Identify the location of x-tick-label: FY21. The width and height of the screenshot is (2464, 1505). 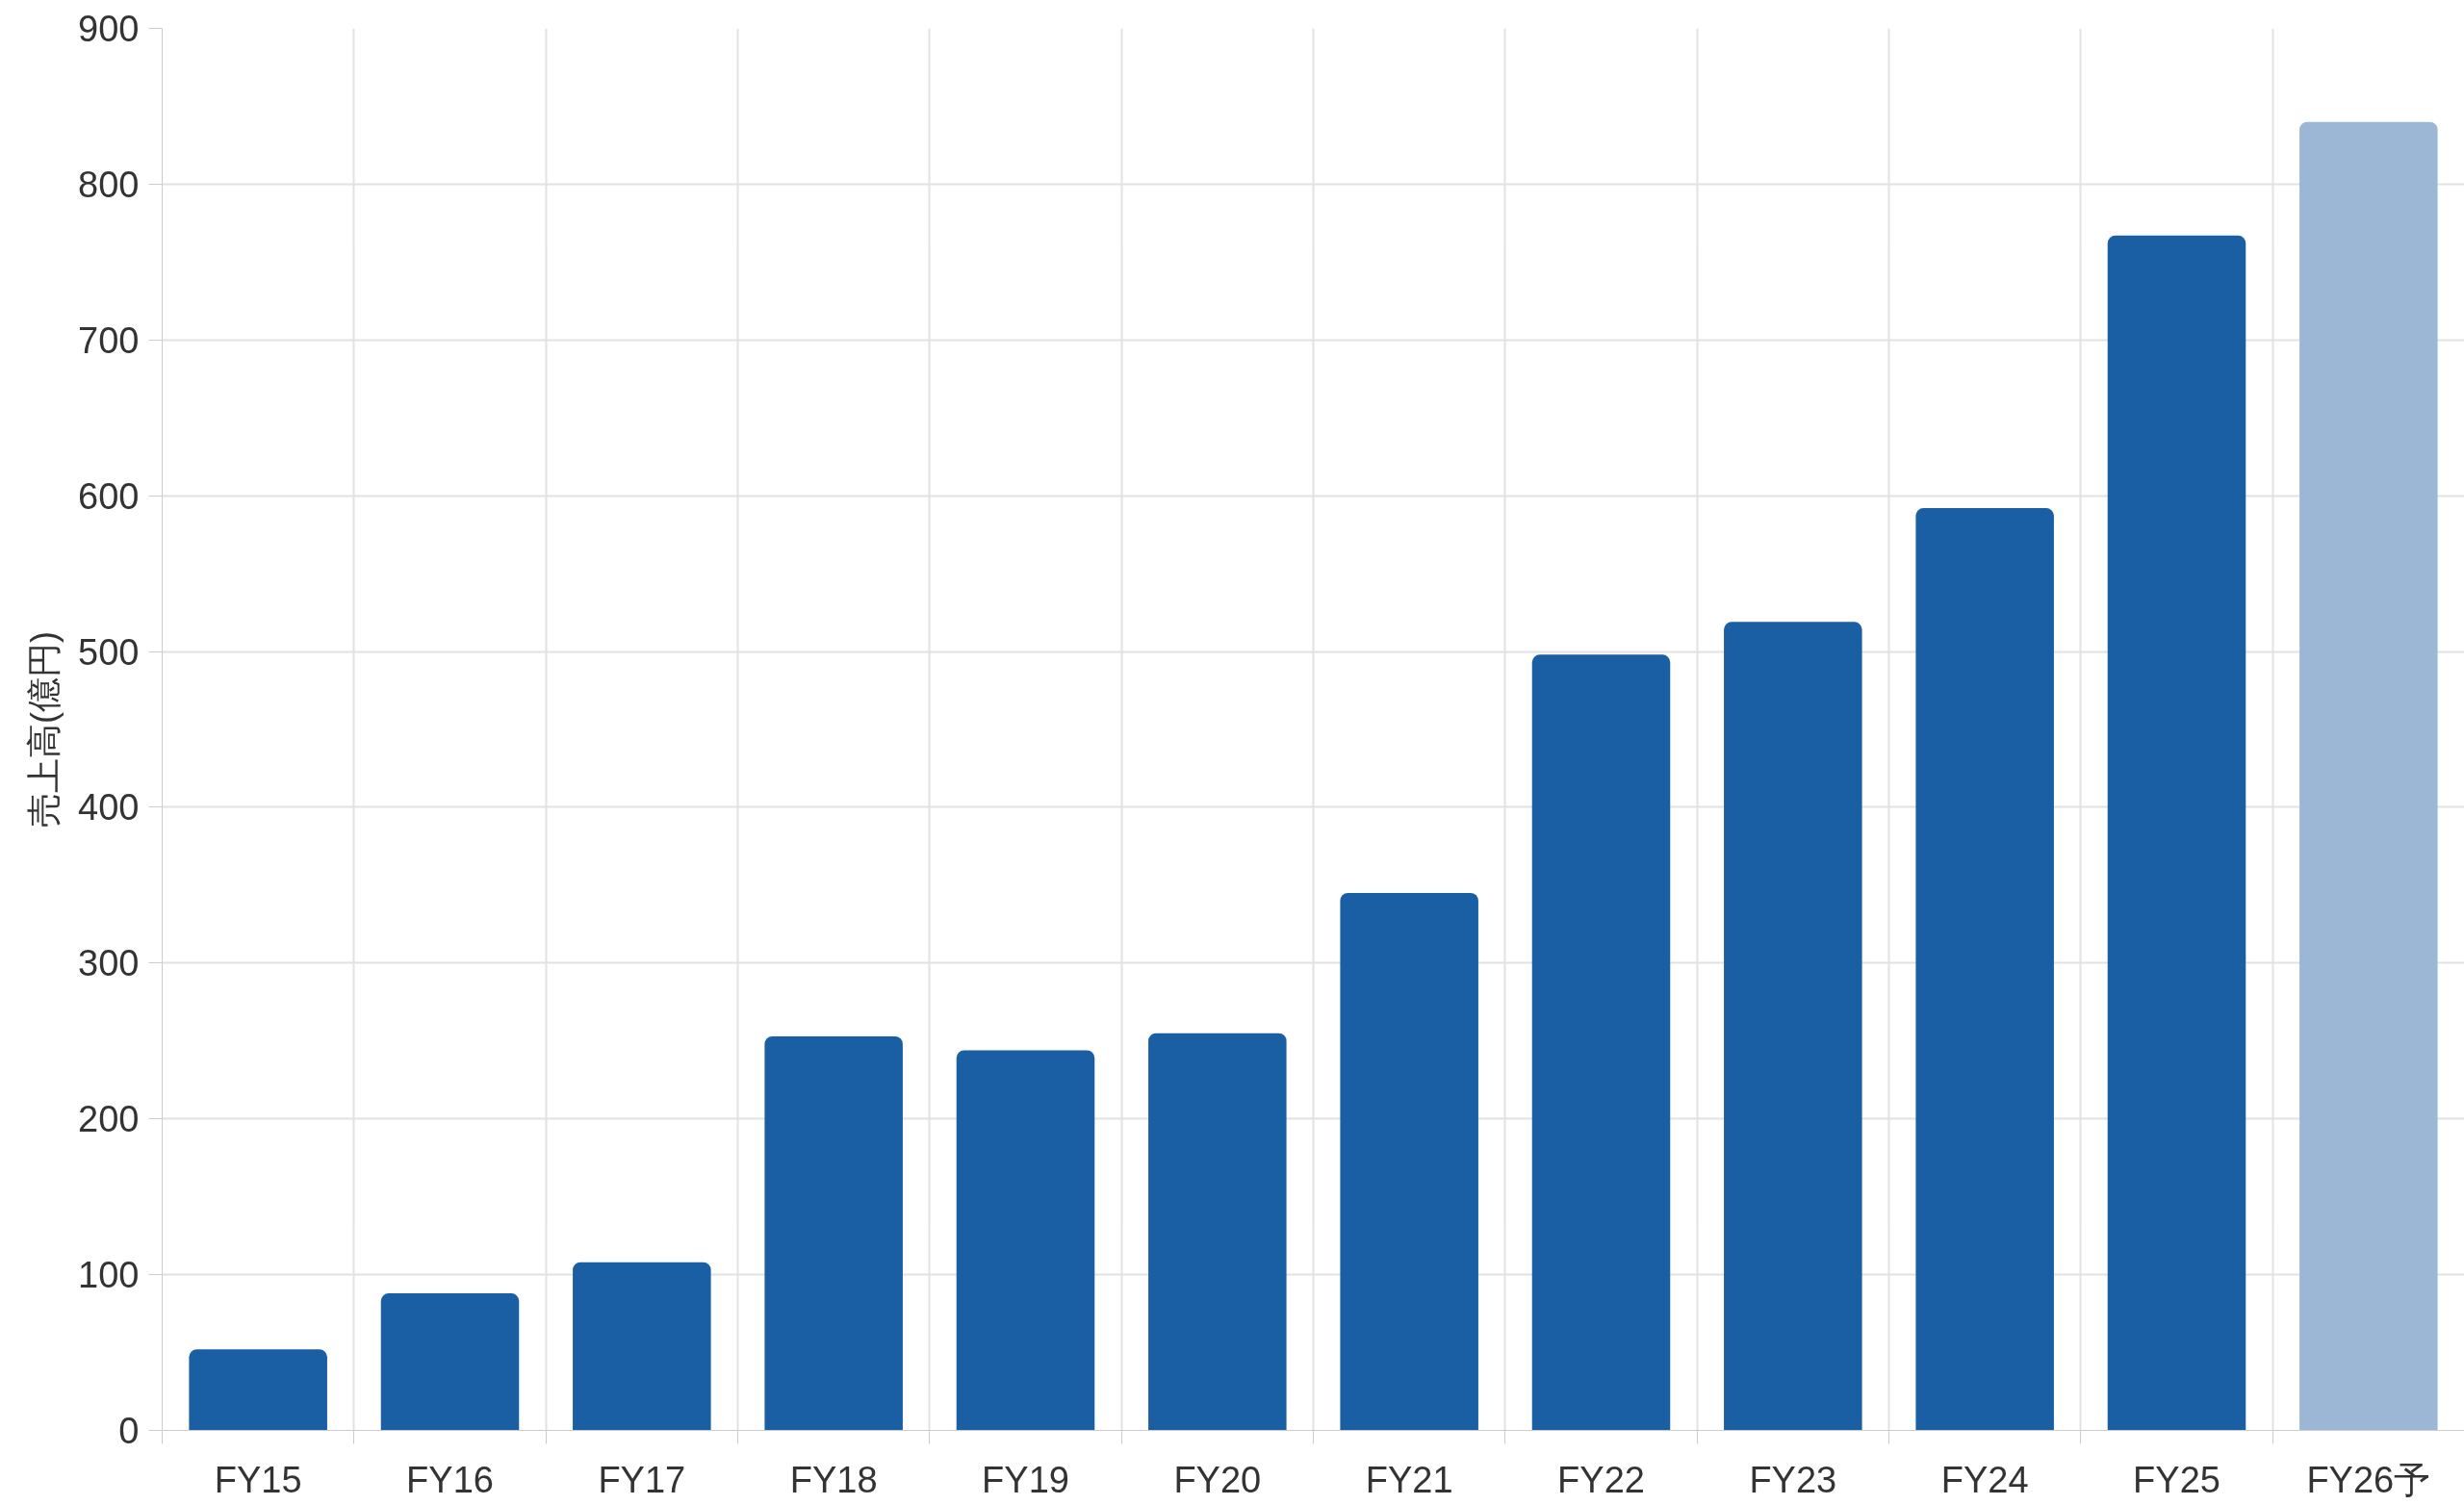
(1409, 1480).